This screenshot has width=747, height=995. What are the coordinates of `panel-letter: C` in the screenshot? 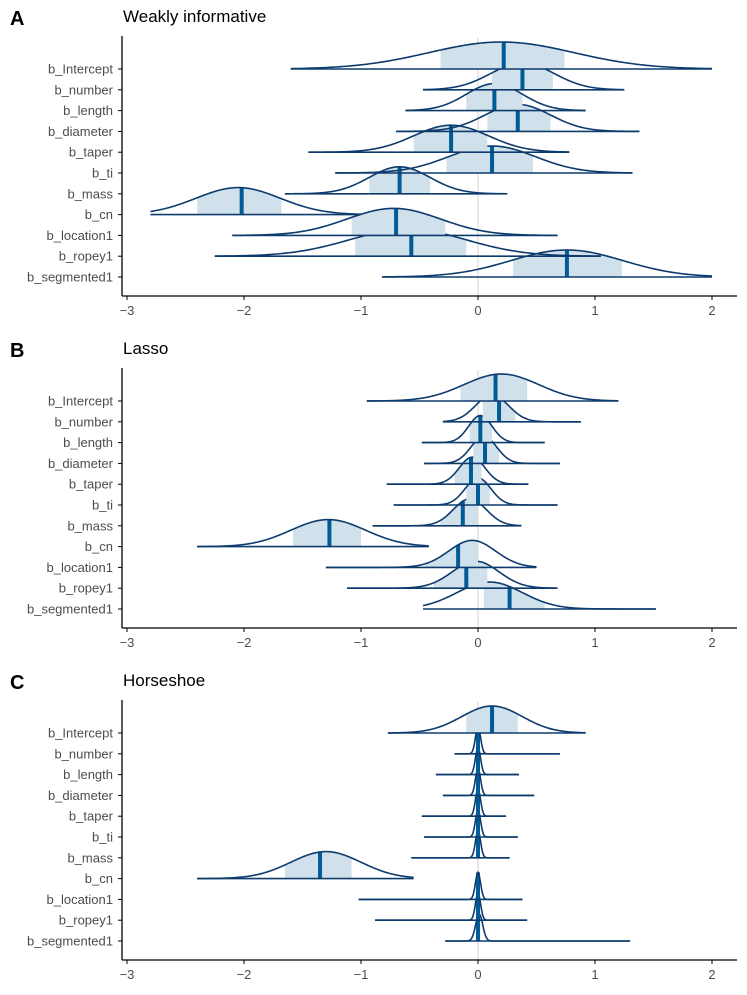 It's located at (17, 683).